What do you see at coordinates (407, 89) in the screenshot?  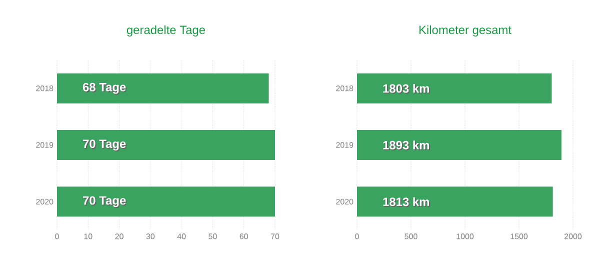 I see `data-label: 1803 km` at bounding box center [407, 89].